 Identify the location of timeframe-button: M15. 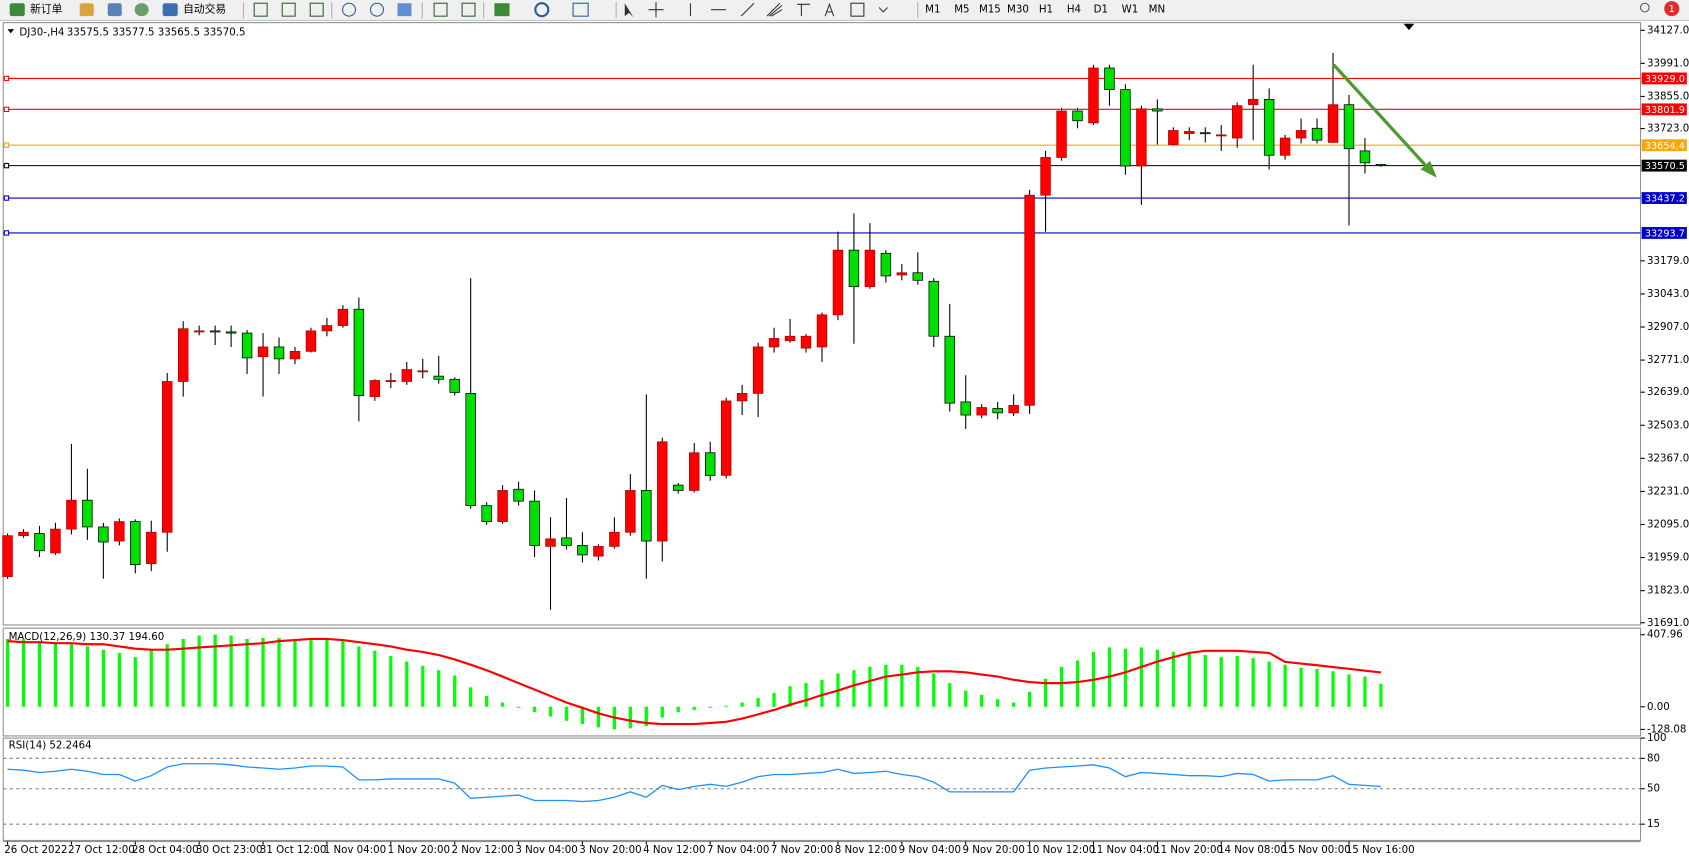
(990, 10).